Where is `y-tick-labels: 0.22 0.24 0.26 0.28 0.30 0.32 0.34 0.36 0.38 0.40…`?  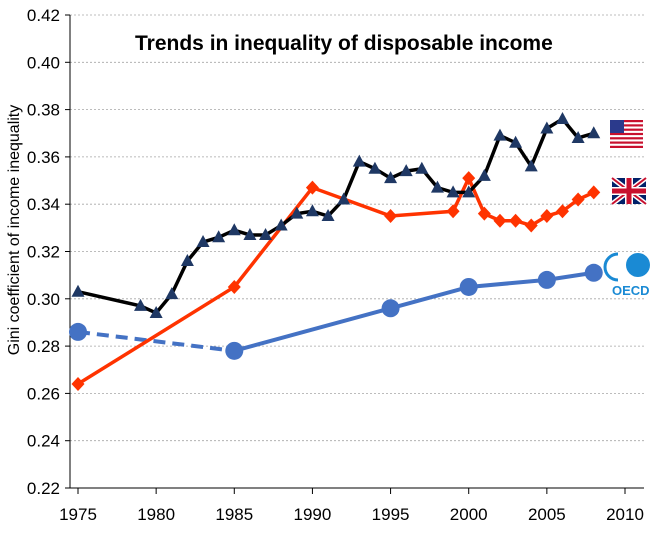 y-tick-labels: 0.22 0.24 0.26 0.28 0.30 0.32 0.34 0.36 0.38 0.40… is located at coordinates (48, 252).